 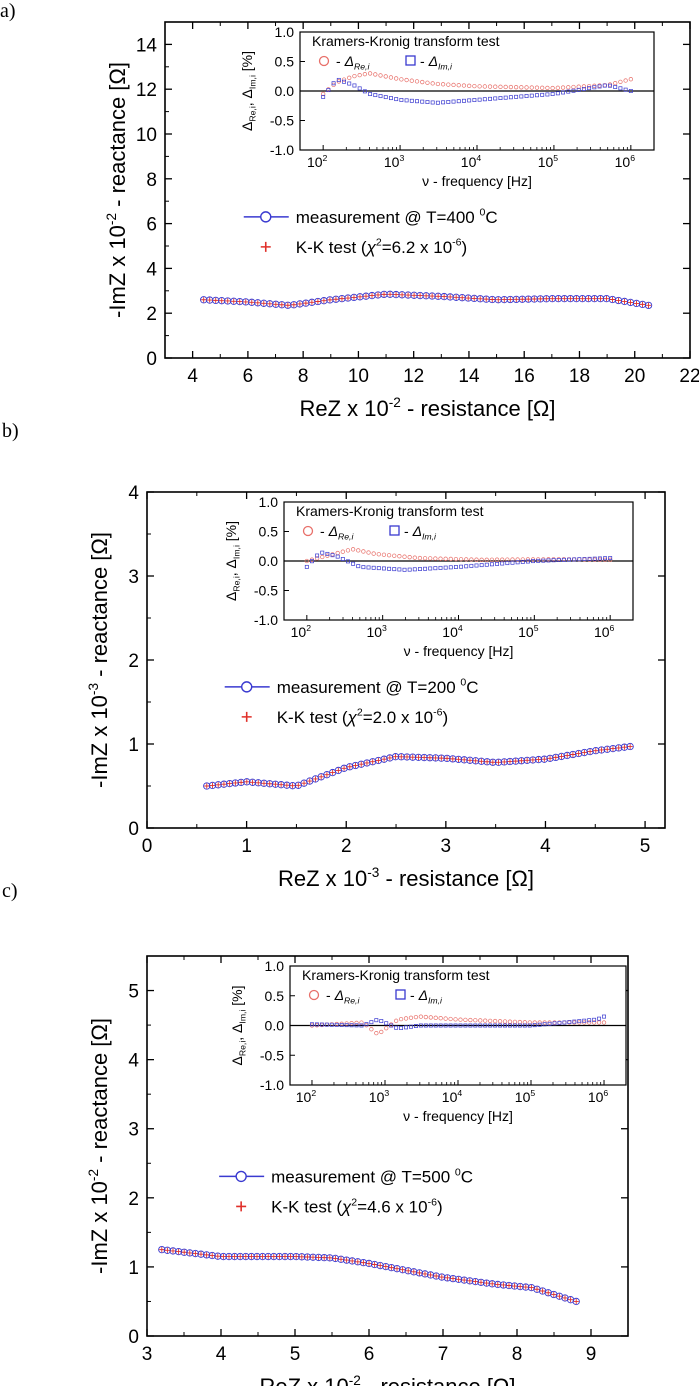 I want to click on legend-kk-marker, so click(x=246, y=716).